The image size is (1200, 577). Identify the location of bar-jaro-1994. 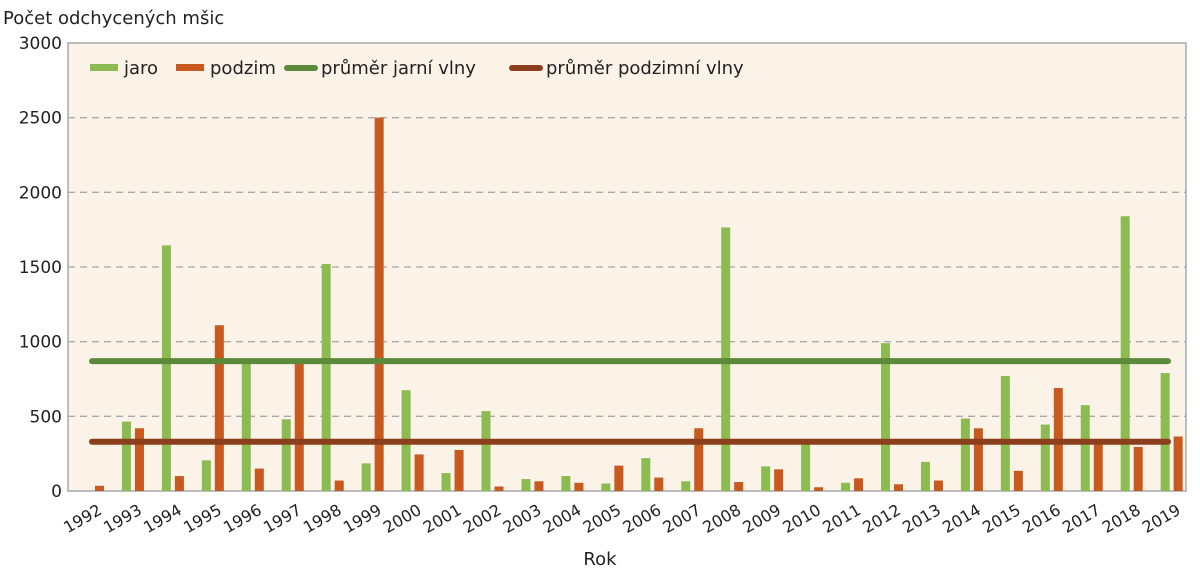
(166, 368).